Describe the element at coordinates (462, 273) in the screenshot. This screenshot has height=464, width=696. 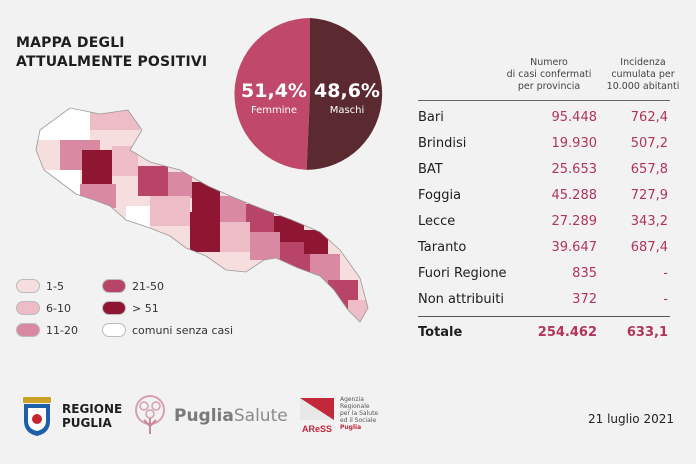
I see `province-name: Fuori Regione` at that location.